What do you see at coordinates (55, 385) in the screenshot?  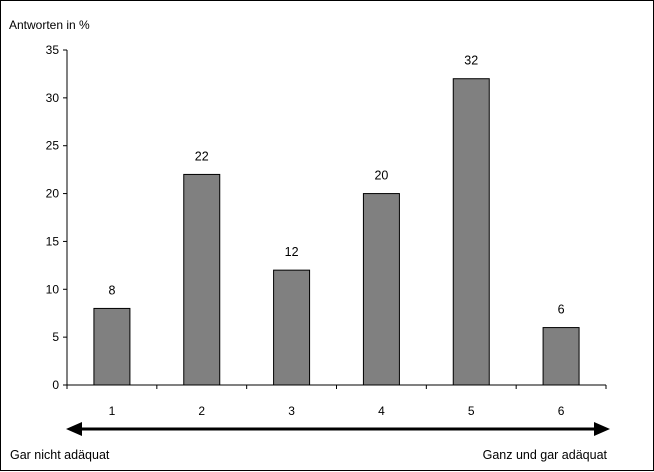 I see `y-tick-label: 0` at bounding box center [55, 385].